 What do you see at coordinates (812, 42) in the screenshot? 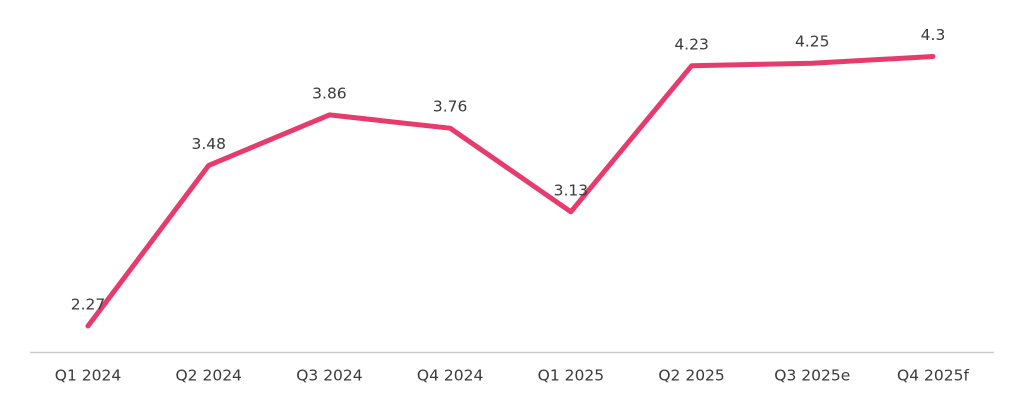
I see `data-label: 4.25` at bounding box center [812, 42].